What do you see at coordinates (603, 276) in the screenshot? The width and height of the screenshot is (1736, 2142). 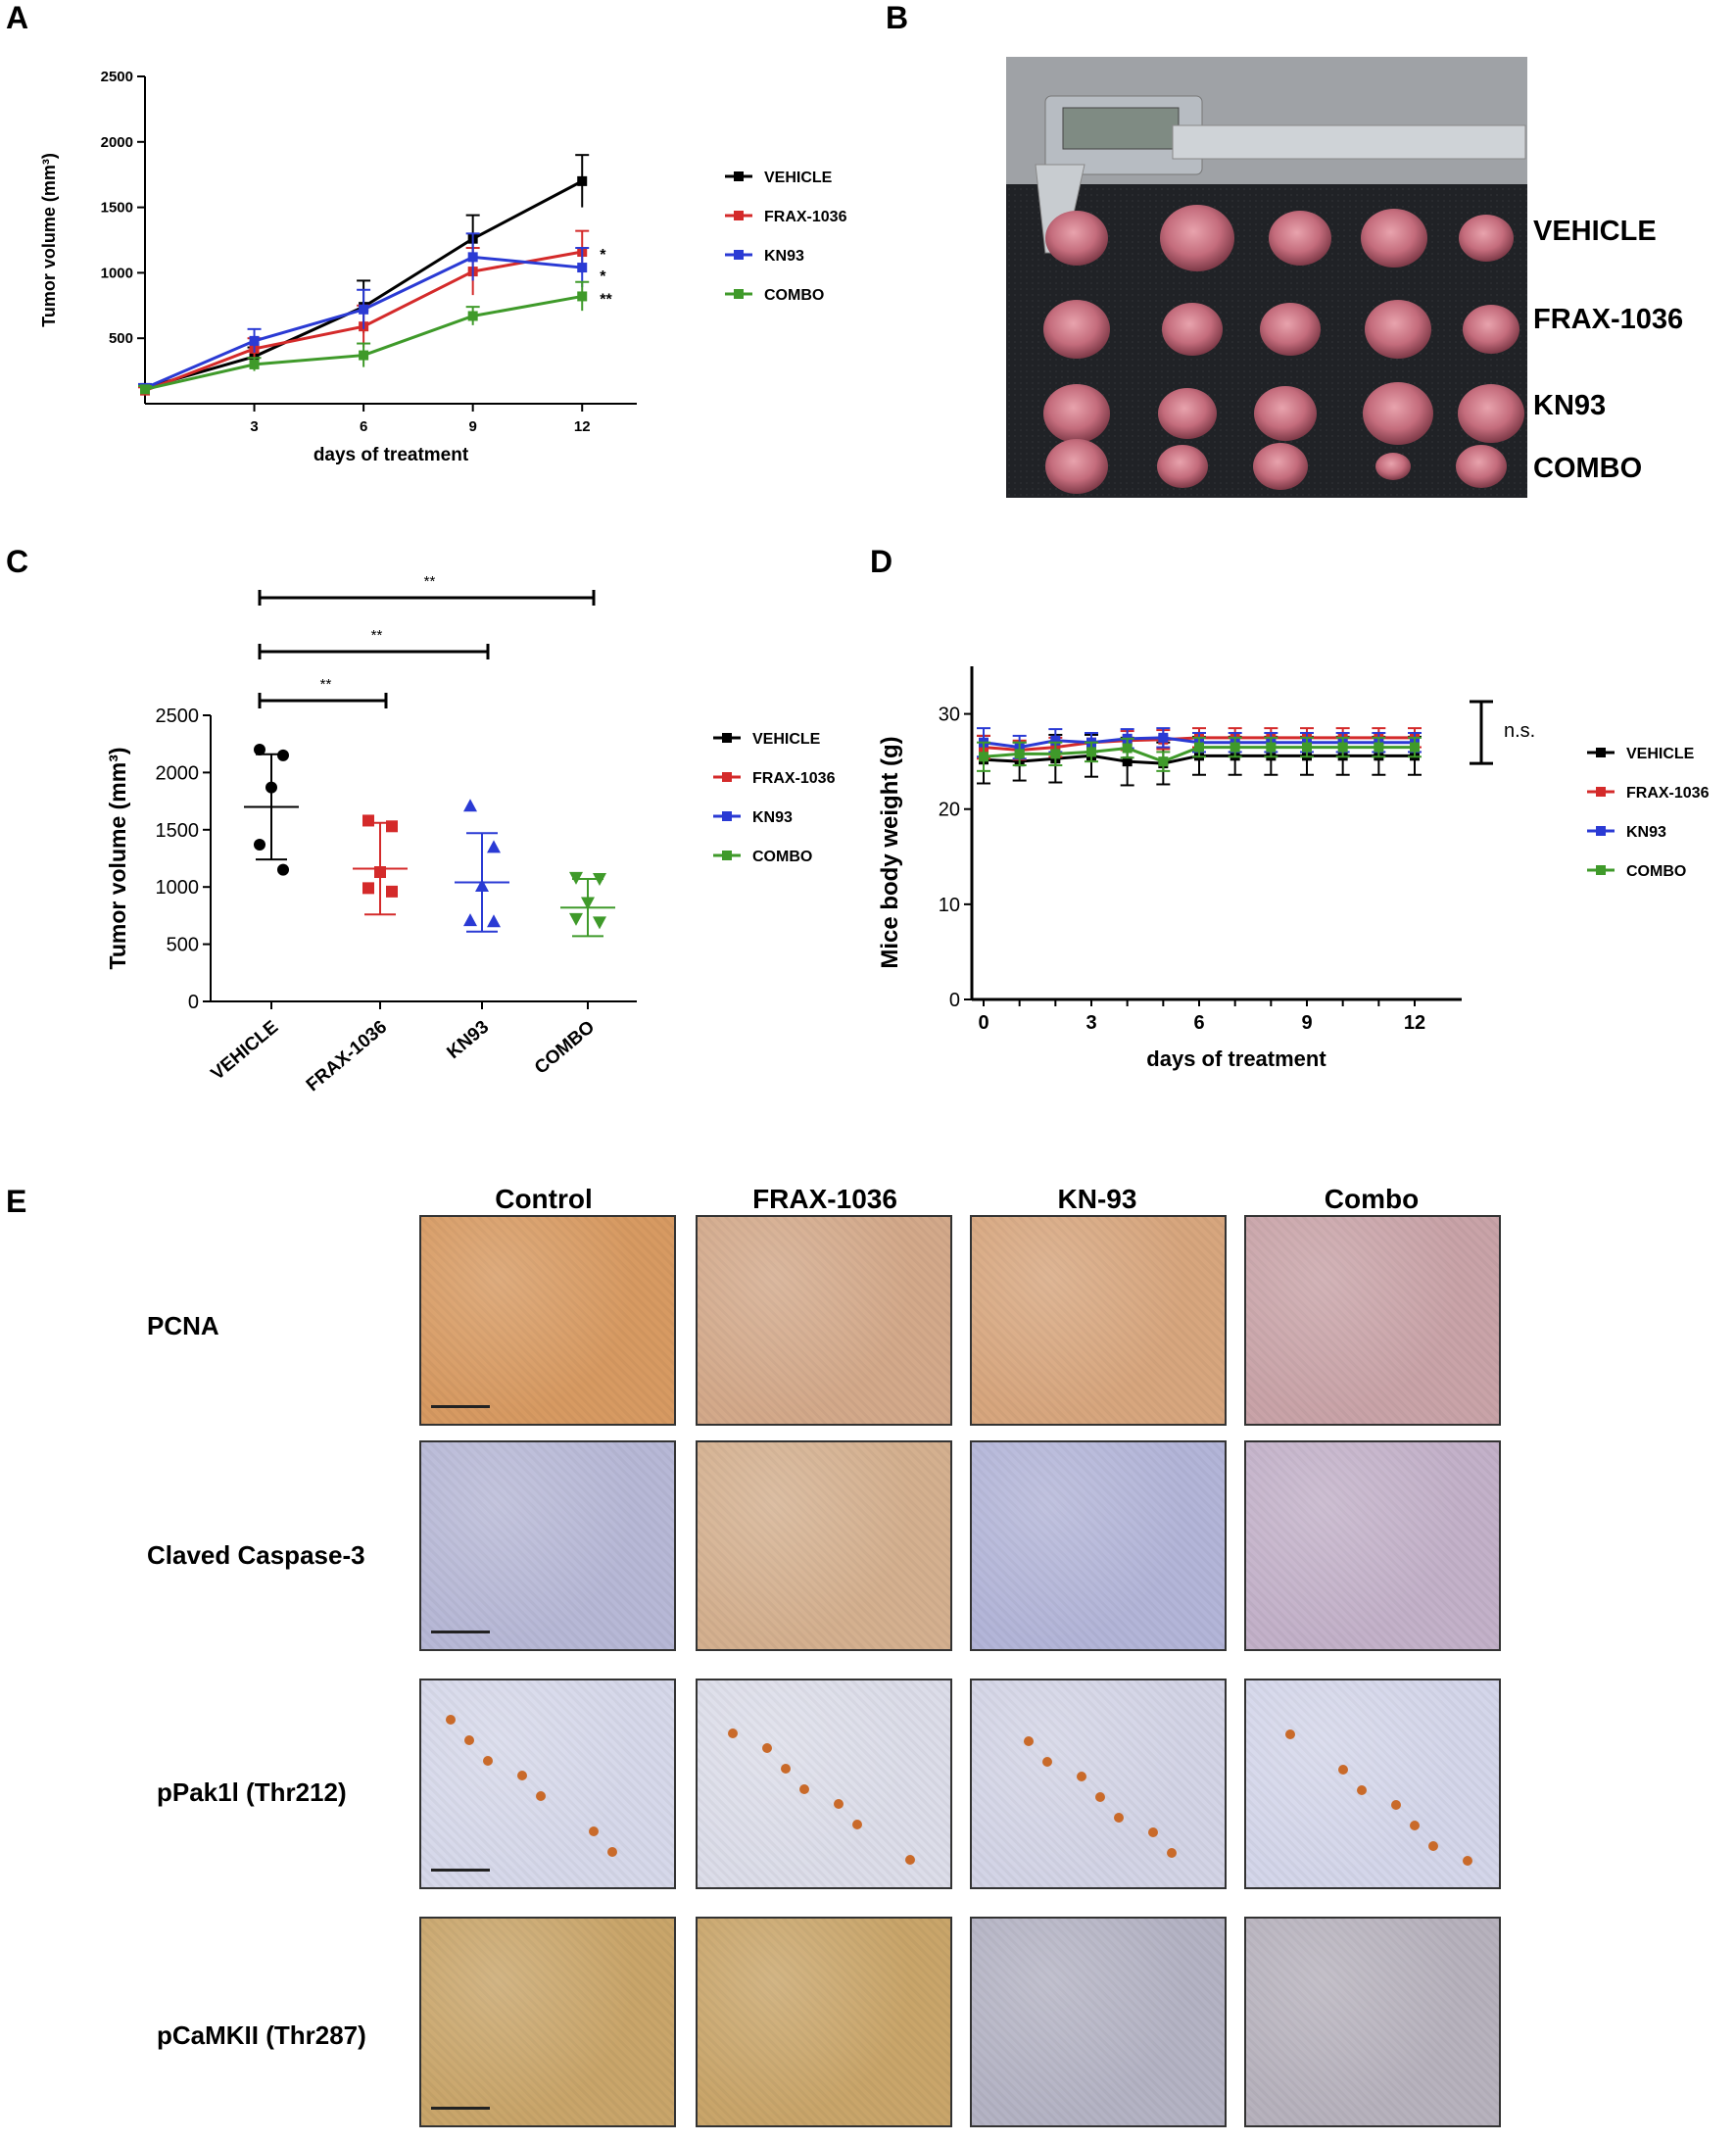 I see `a-signif-1: *` at bounding box center [603, 276].